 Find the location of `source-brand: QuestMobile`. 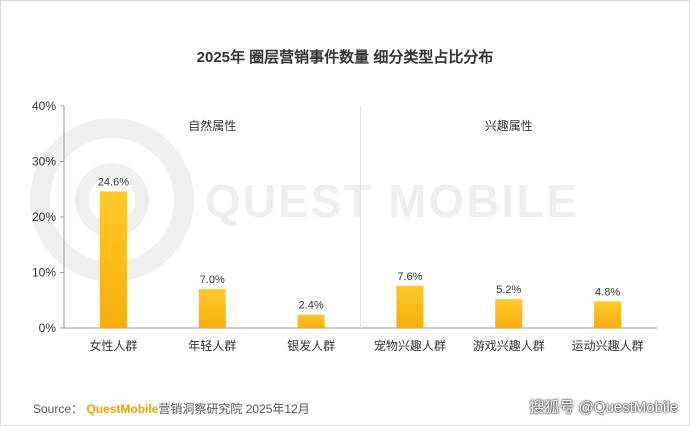

source-brand: QuestMobile is located at coordinates (122, 409).